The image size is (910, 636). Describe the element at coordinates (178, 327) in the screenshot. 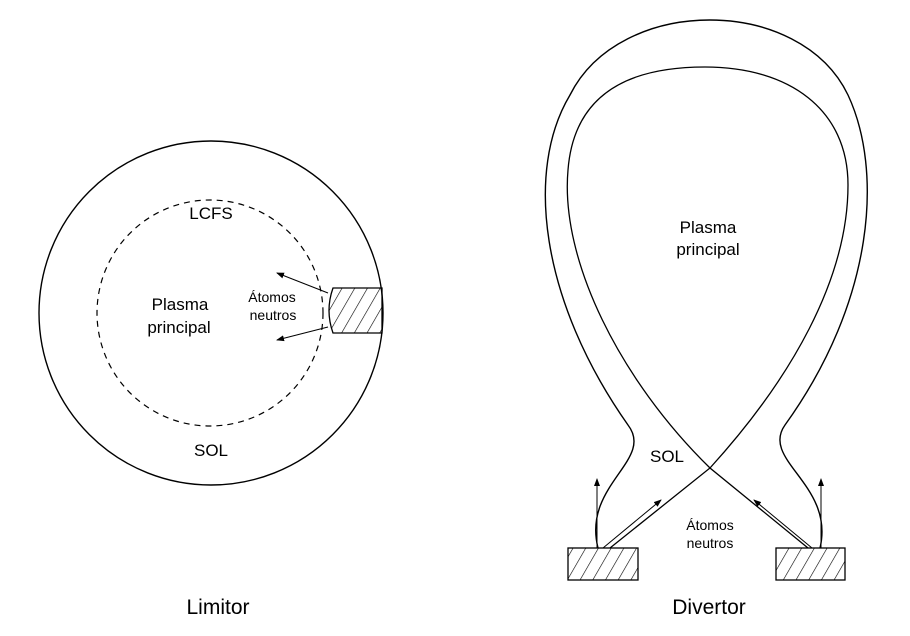

I see `limiter-plasma-label-line2: principal` at that location.